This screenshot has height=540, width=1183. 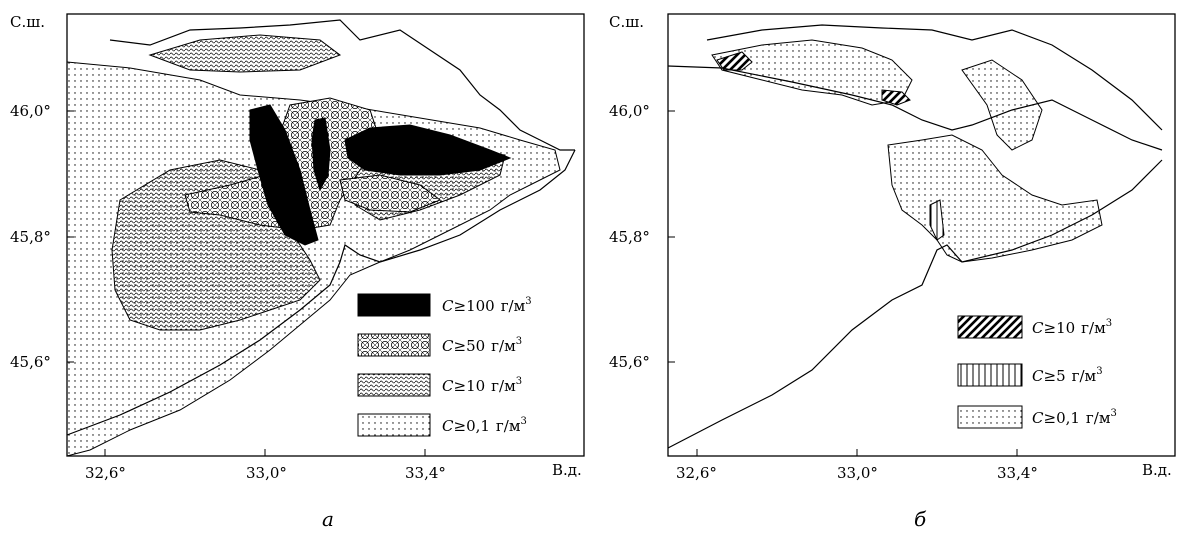 I want to click on lon-axis-label-a: В.д., so click(x=567, y=470).